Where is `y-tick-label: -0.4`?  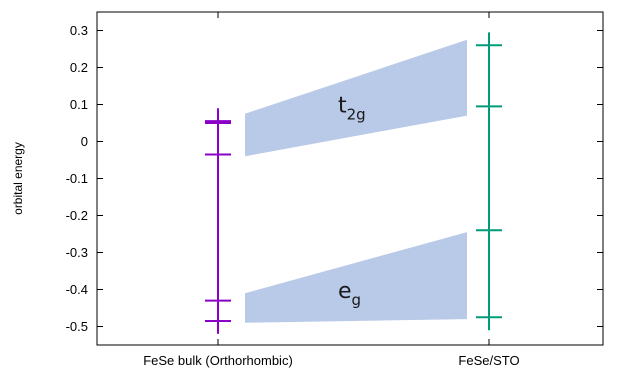
y-tick-label: -0.4 is located at coordinates (77, 289).